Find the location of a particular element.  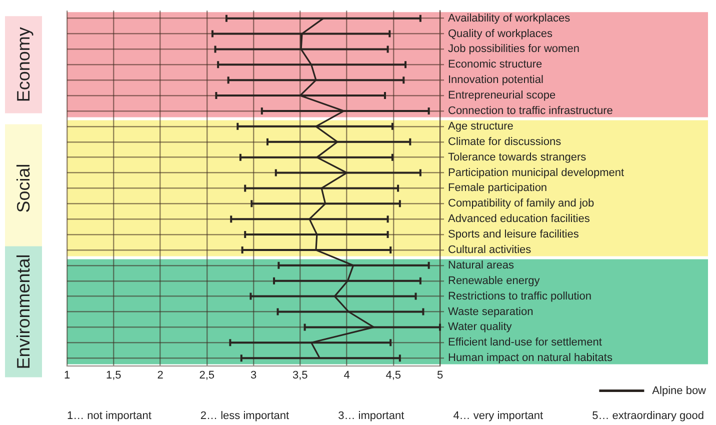

x-tick-label: 4 is located at coordinates (347, 375).